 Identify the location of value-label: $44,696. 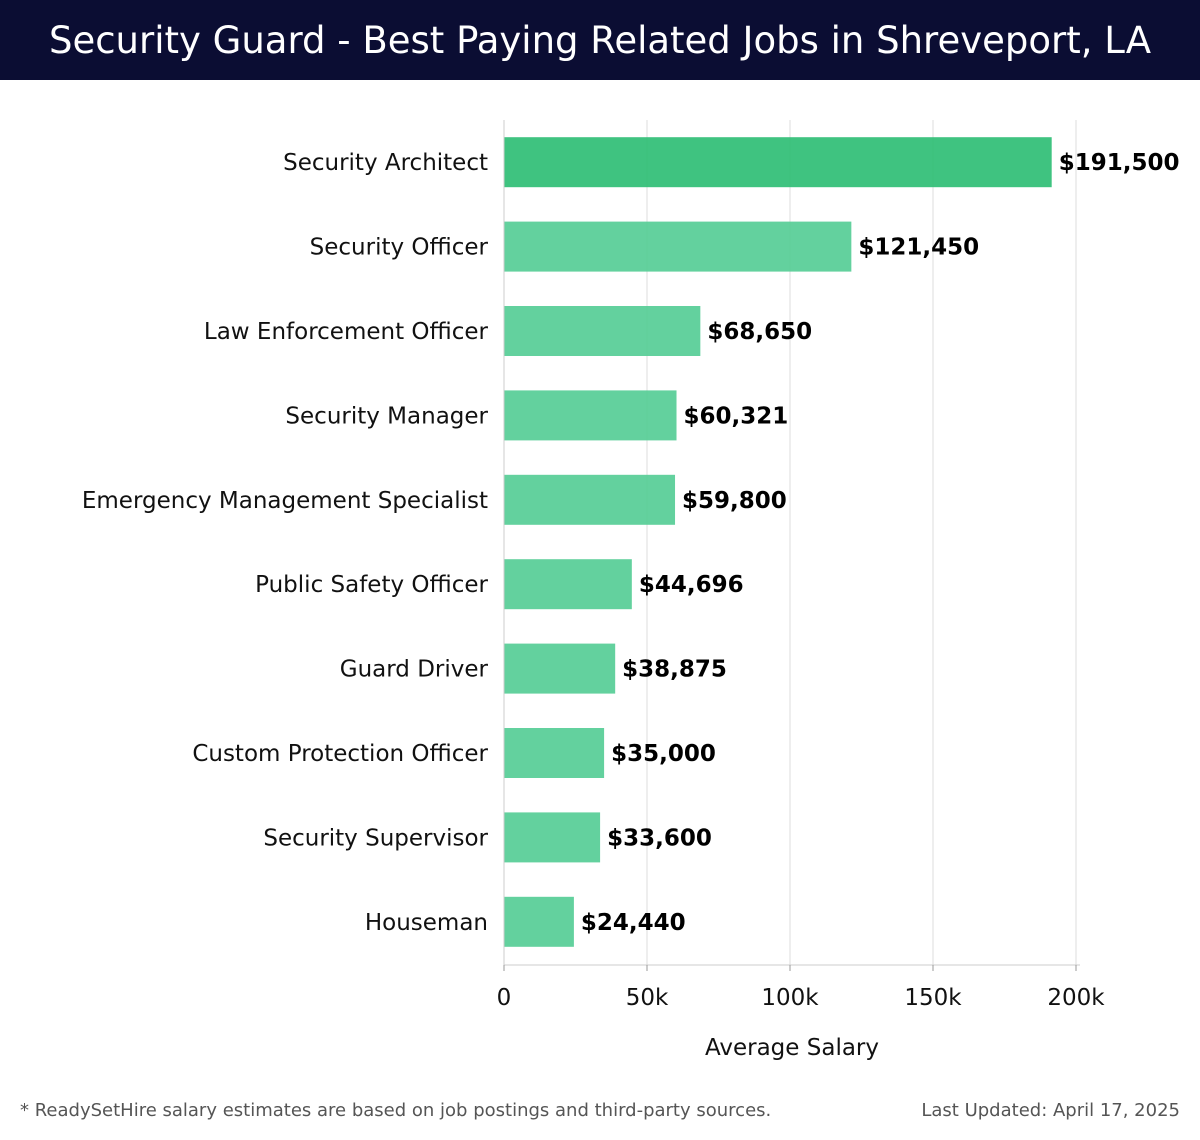
(691, 585).